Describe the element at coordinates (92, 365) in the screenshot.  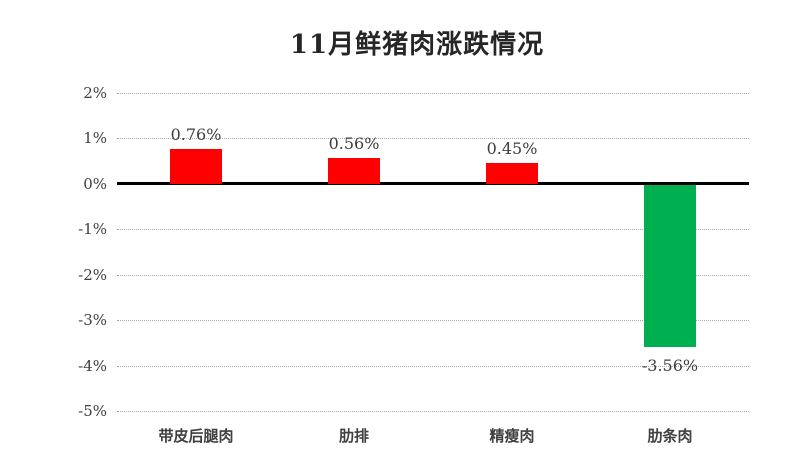
I see `y-tick-label: -4%` at that location.